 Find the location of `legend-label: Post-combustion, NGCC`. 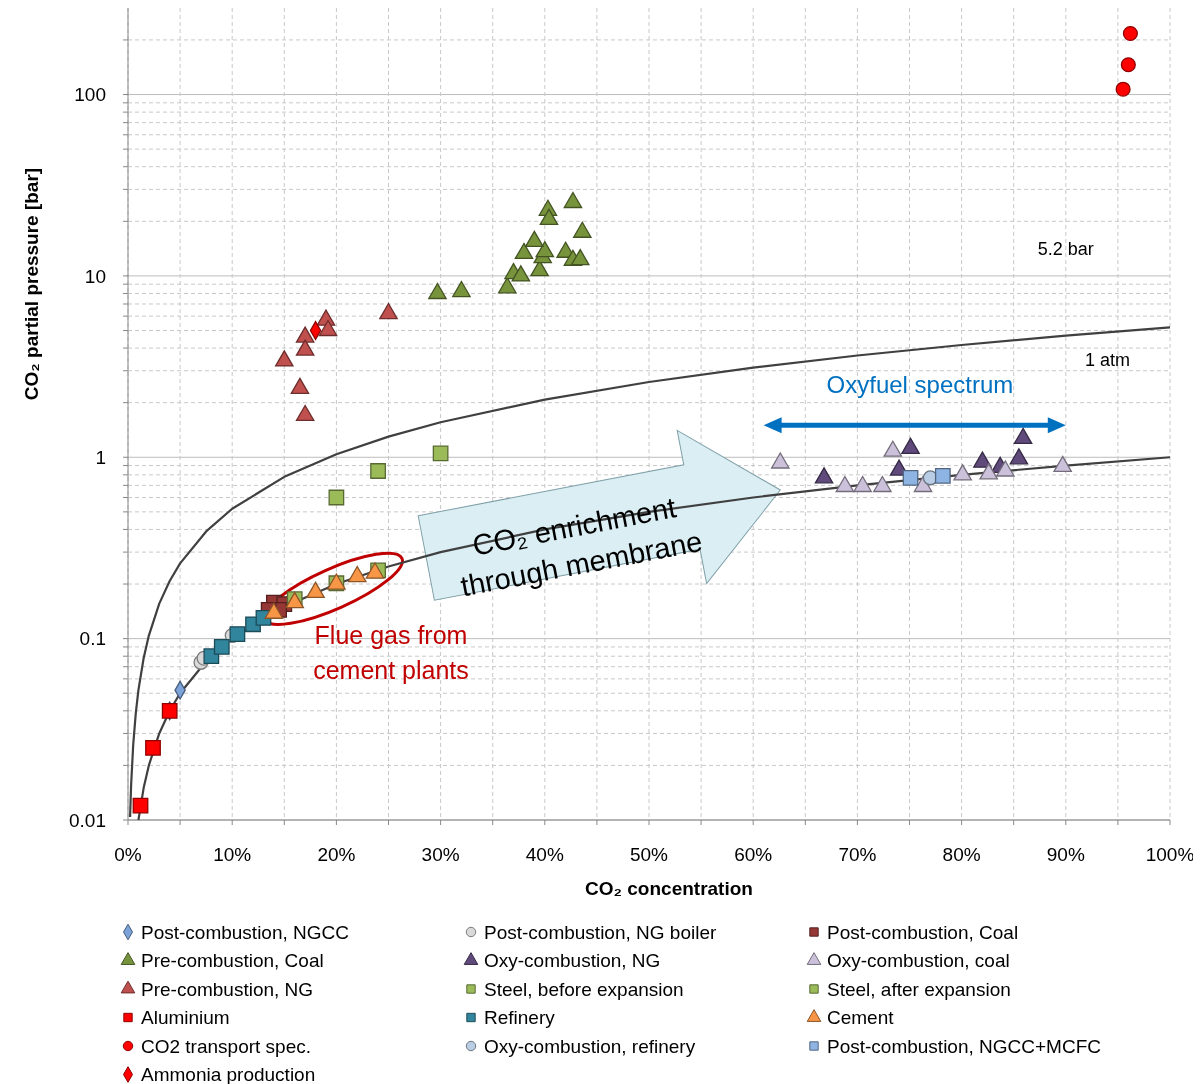

legend-label: Post-combustion, NGCC is located at coordinates (245, 932).